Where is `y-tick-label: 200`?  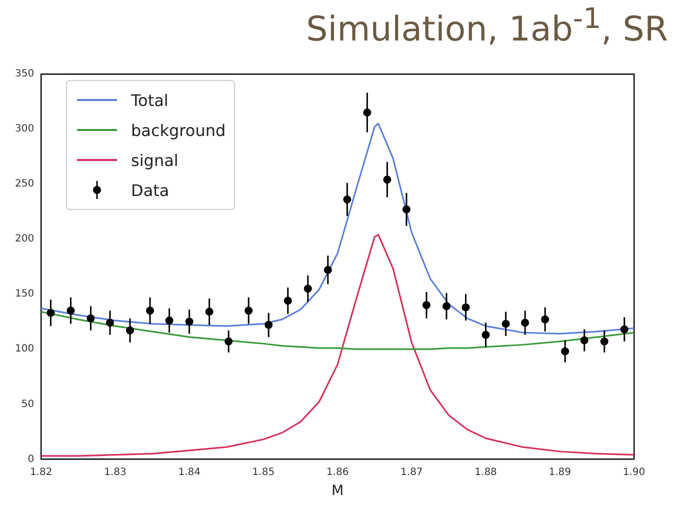
y-tick-label: 200 is located at coordinates (24, 239).